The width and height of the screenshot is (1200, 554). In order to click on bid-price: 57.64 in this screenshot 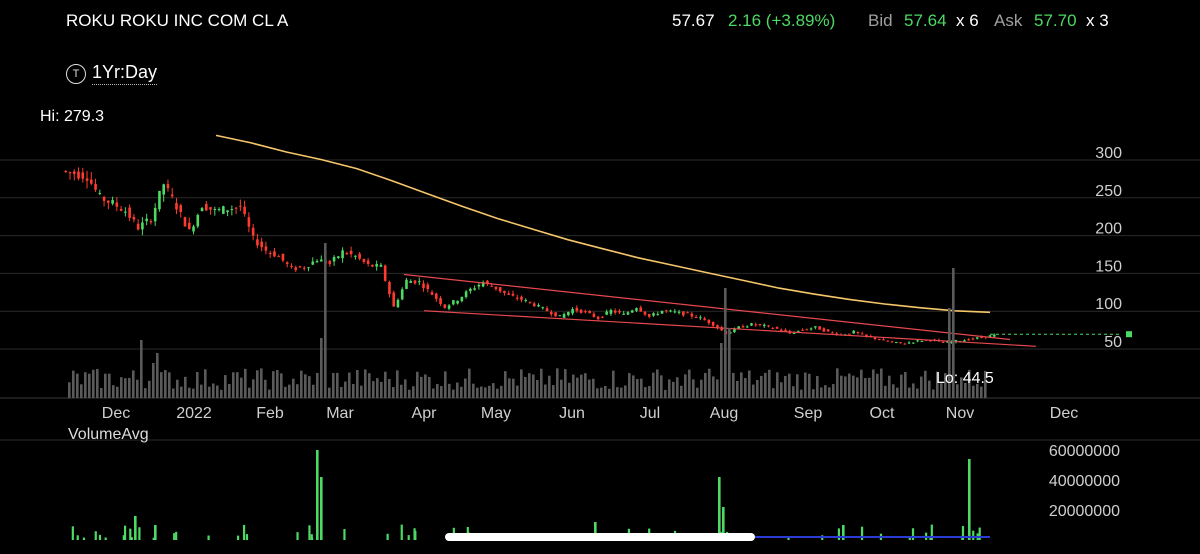, I will do `click(925, 20)`.